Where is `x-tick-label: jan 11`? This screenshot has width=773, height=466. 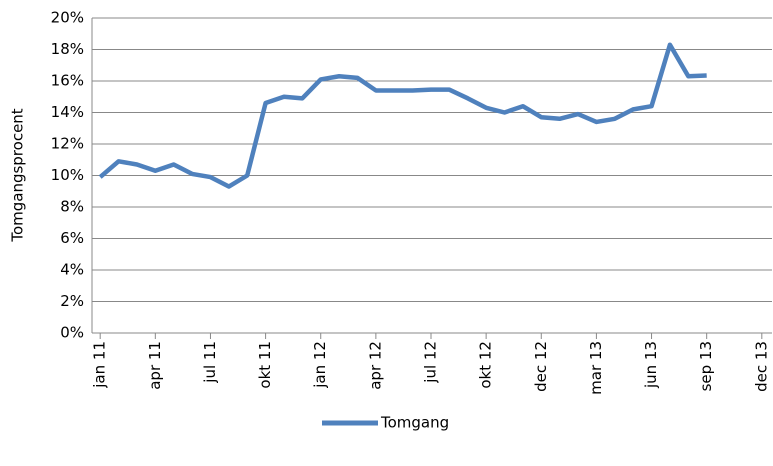 x-tick-label: jan 11 is located at coordinates (100, 365).